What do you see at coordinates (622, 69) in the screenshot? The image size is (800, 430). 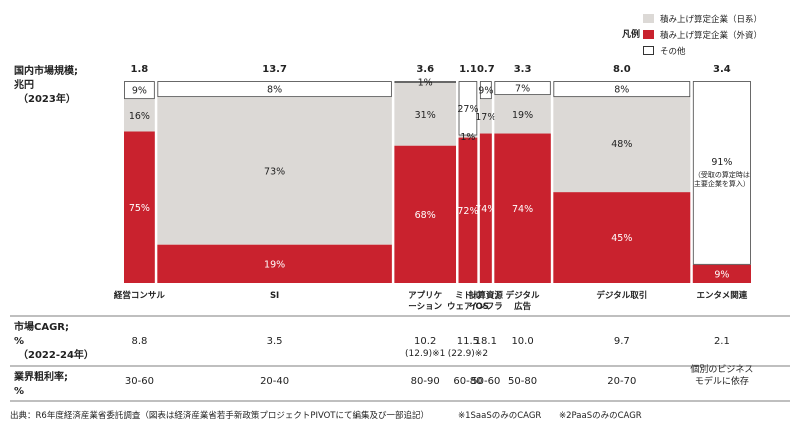 I see `market-size-label-6: 8.0` at bounding box center [622, 69].